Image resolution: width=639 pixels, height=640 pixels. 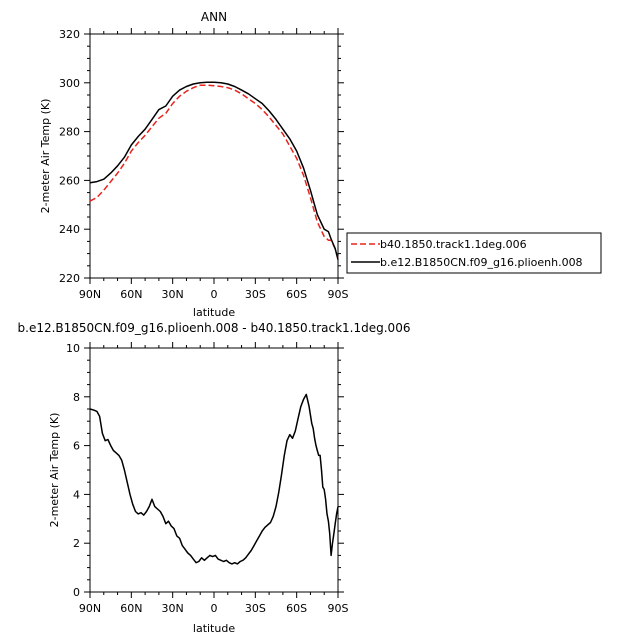 I want to click on series-line-control, so click(x=214, y=171).